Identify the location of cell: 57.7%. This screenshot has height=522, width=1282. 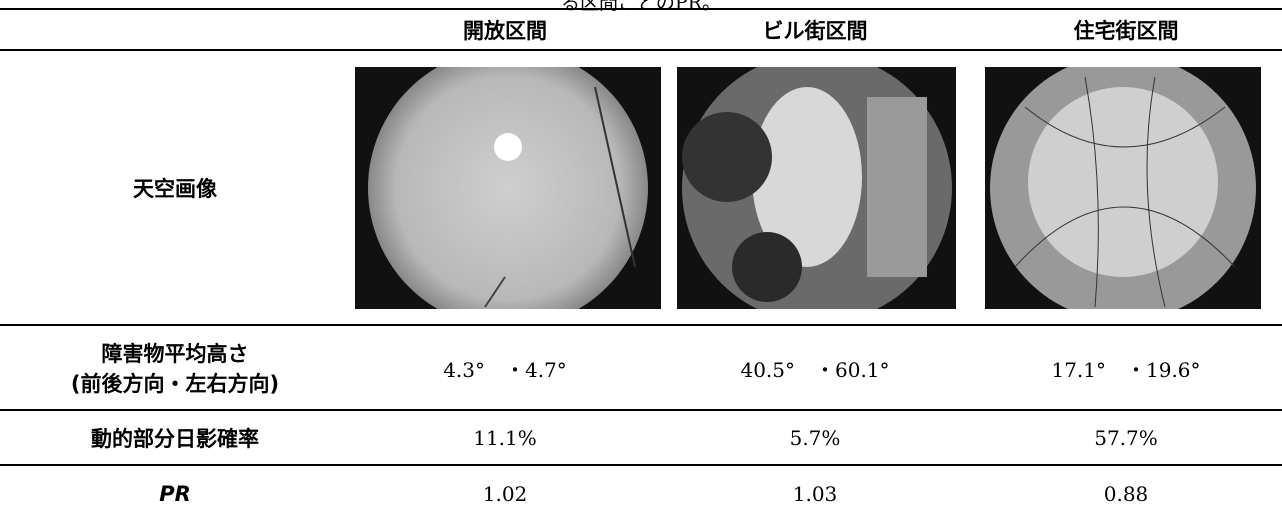
(1126, 437).